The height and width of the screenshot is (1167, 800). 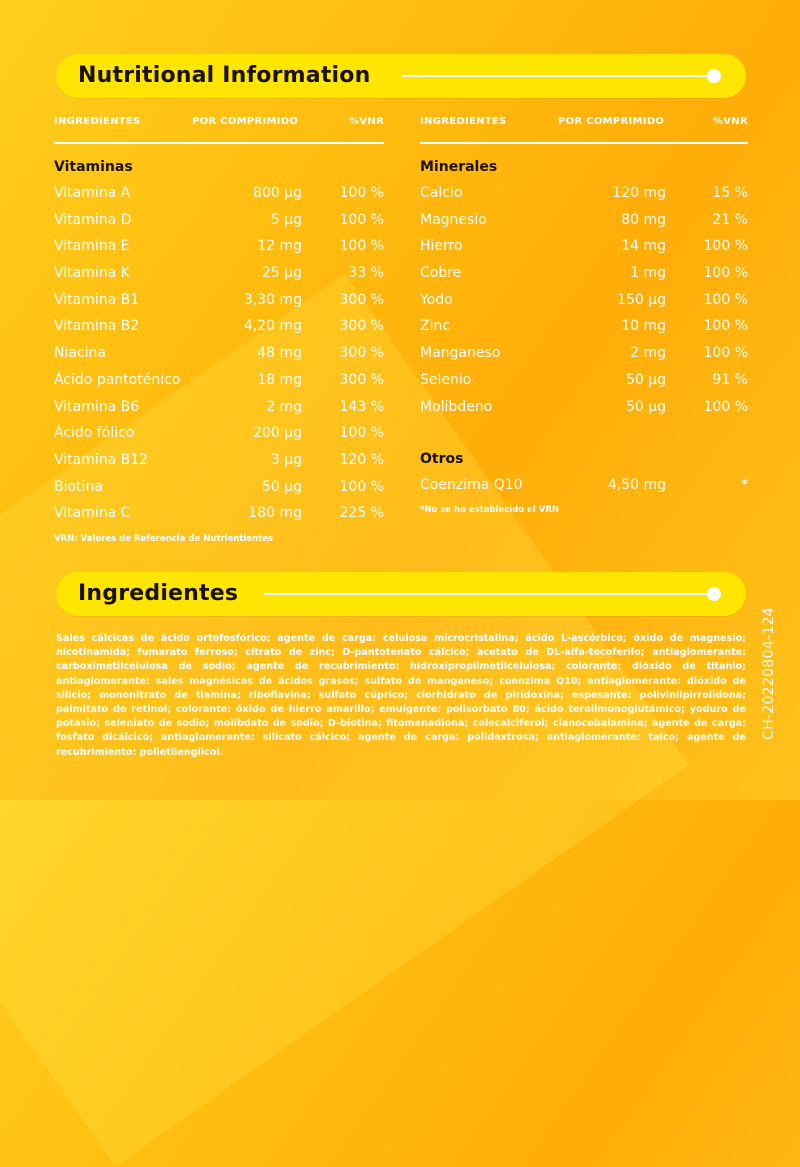 I want to click on nutrient-vnr: 91 %, so click(x=730, y=379).